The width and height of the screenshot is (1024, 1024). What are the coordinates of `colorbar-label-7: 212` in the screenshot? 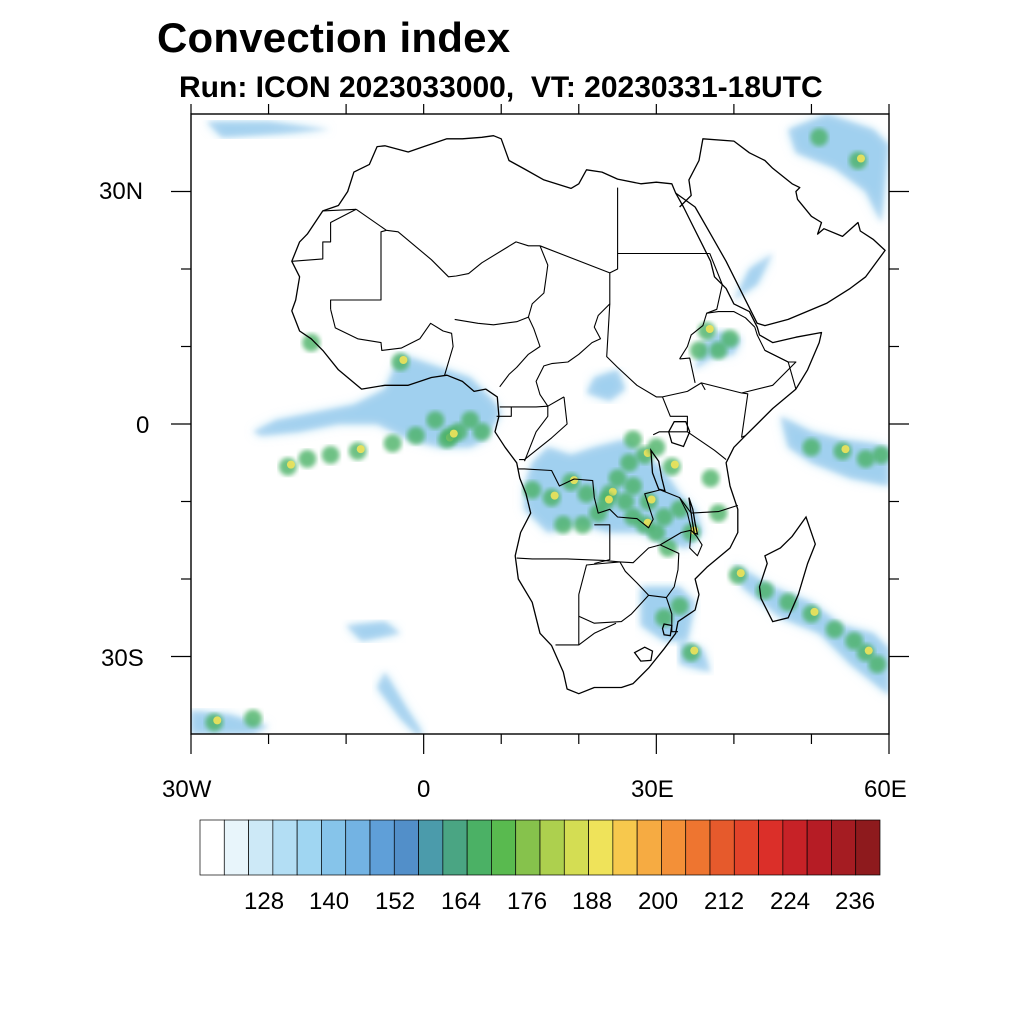 It's located at (724, 901).